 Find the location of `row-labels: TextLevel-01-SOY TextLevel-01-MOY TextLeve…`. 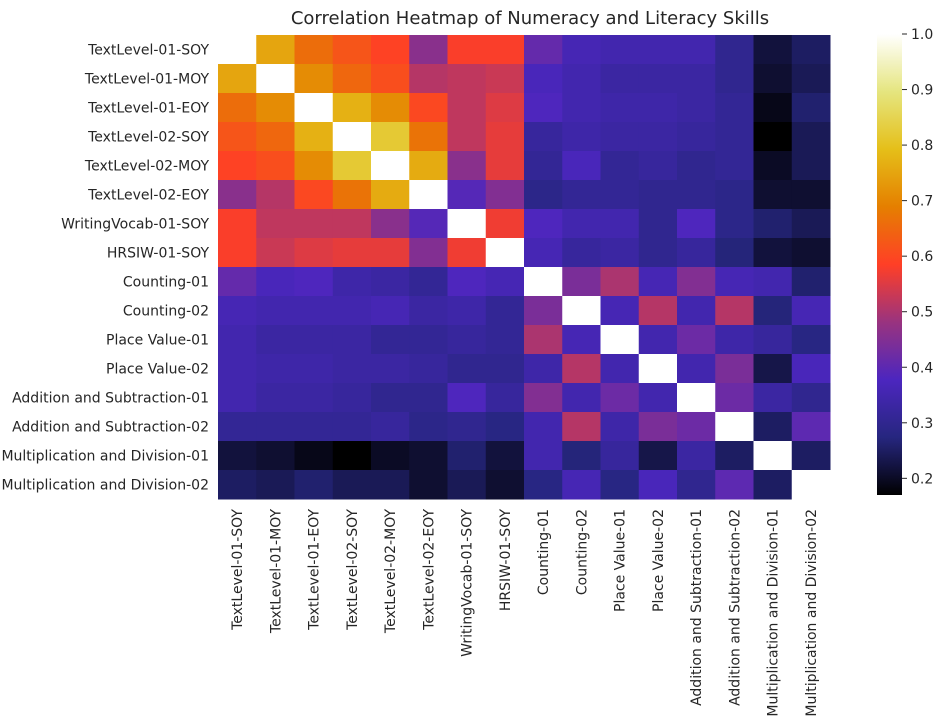

row-labels: TextLevel-01-SOY TextLevel-01-MOY TextLeve… is located at coordinates (105, 268).